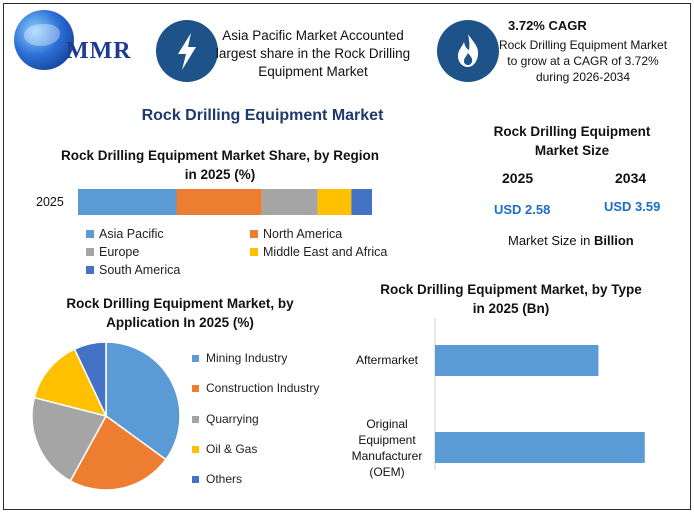  What do you see at coordinates (119, 252) in the screenshot?
I see `legend-label: Europe` at bounding box center [119, 252].